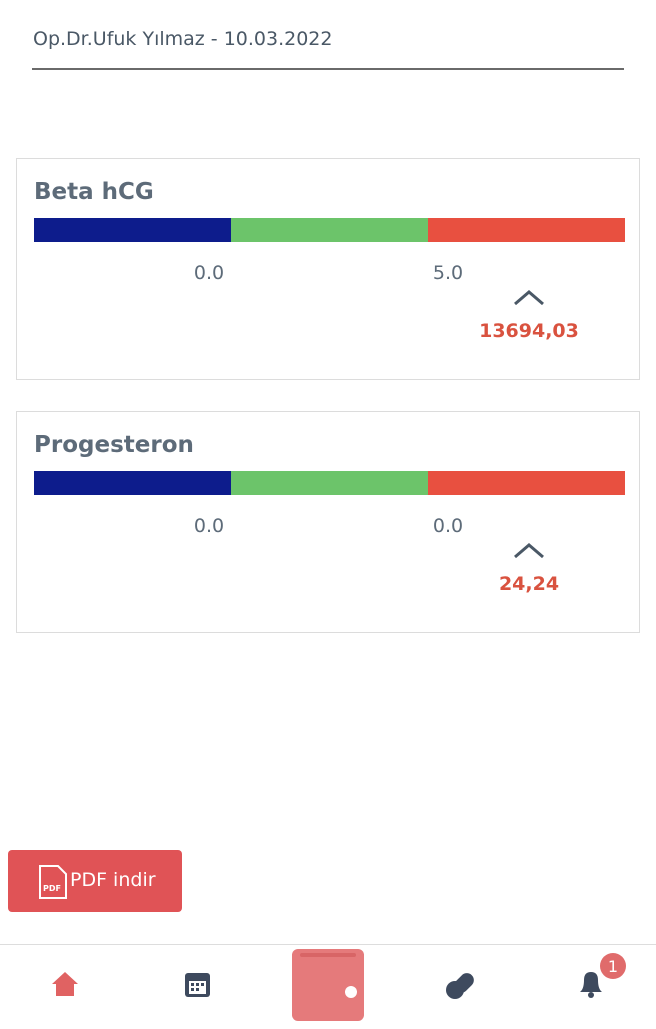 This screenshot has width=656, height=1029. Describe the element at coordinates (591, 985) in the screenshot. I see `bell-icon` at that location.